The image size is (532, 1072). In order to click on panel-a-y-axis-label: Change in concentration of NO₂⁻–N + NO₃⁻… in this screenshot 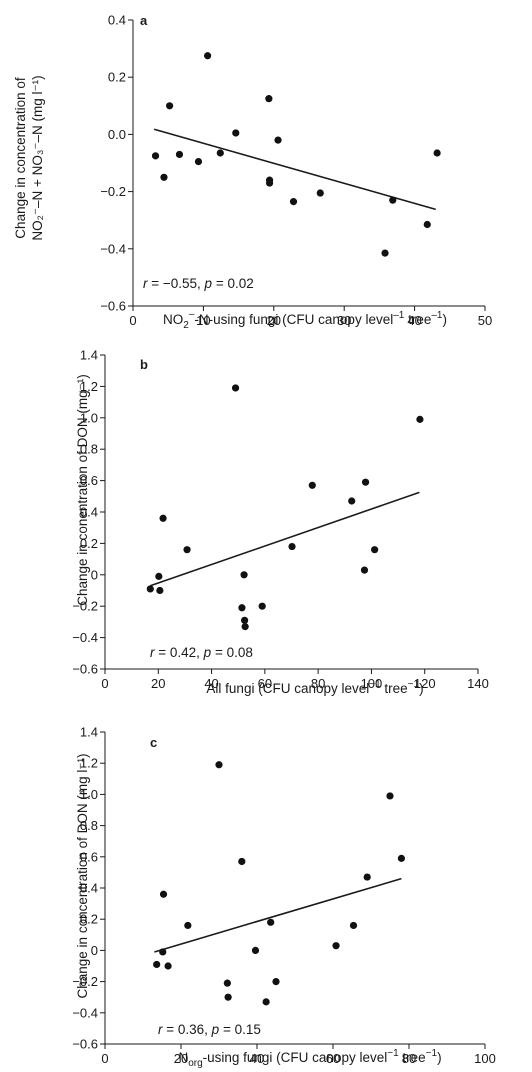, I will do `click(29, 157)`.